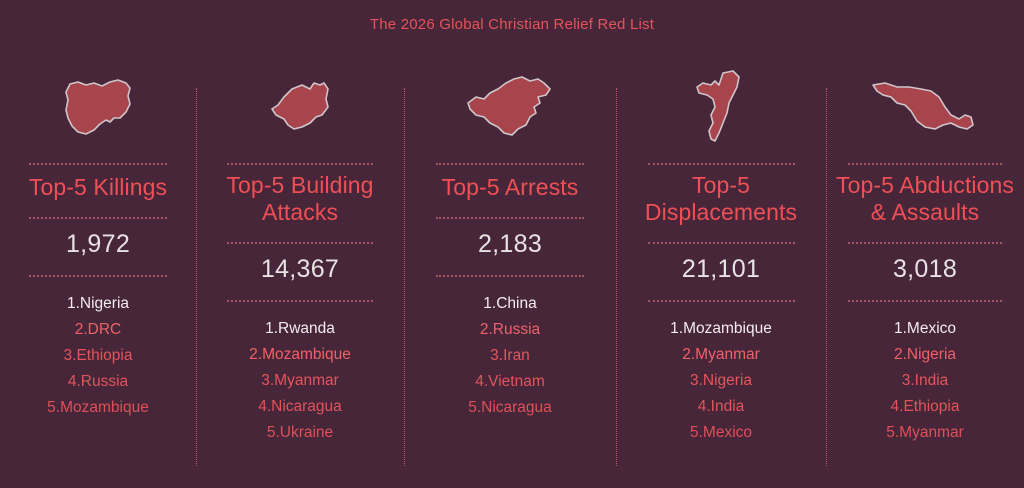 This screenshot has width=1024, height=488. Describe the element at coordinates (510, 381) in the screenshot. I see `list-item: 4.Vietnam` at that location.